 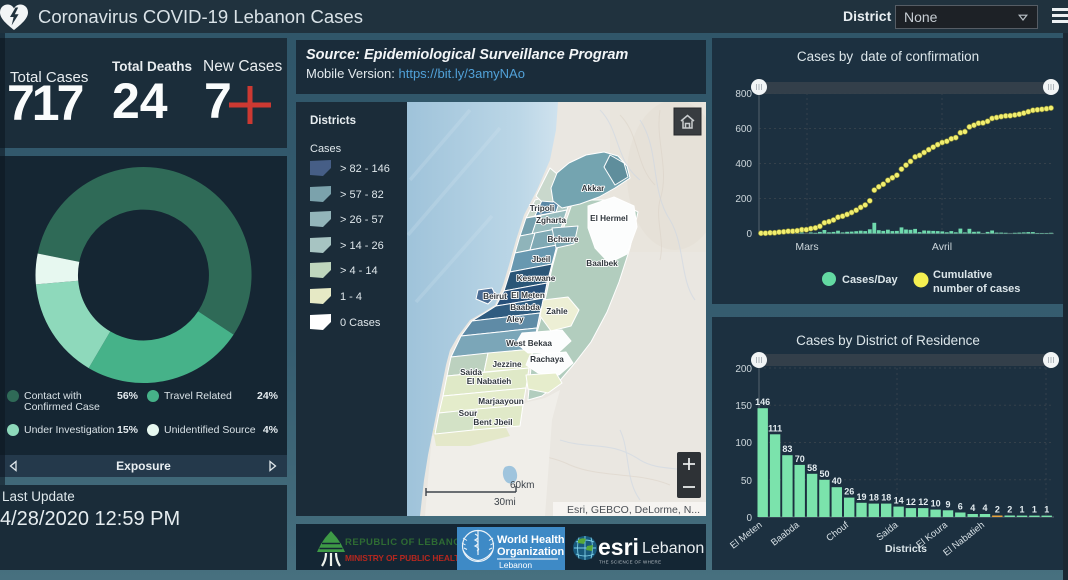 I want to click on svg-text: Zgharta, so click(x=551, y=220).